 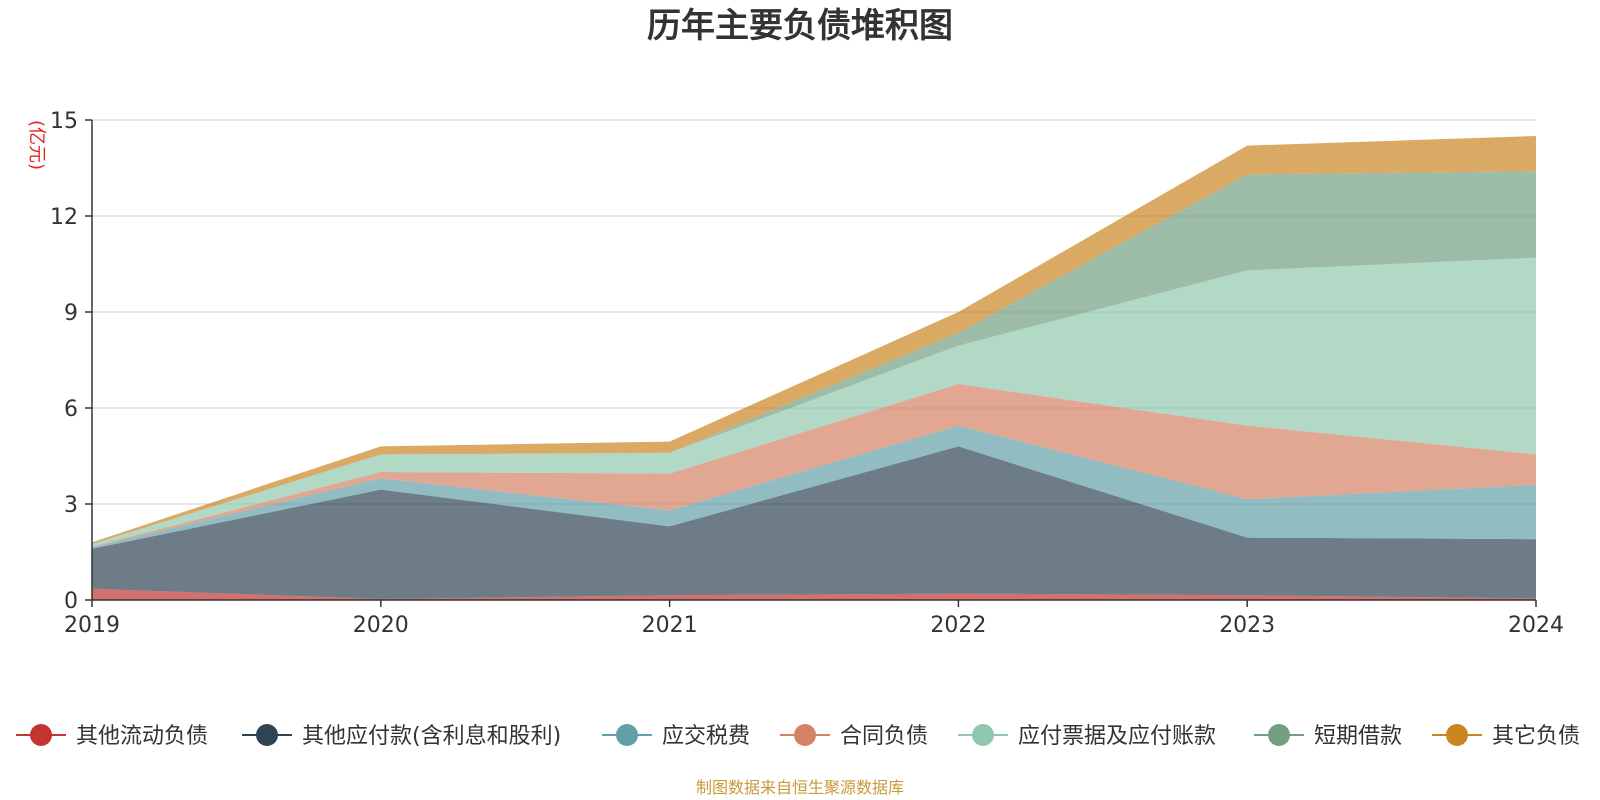 What do you see at coordinates (431, 736) in the screenshot?
I see `legend-label: 其他应付款(含利息和股利)` at bounding box center [431, 736].